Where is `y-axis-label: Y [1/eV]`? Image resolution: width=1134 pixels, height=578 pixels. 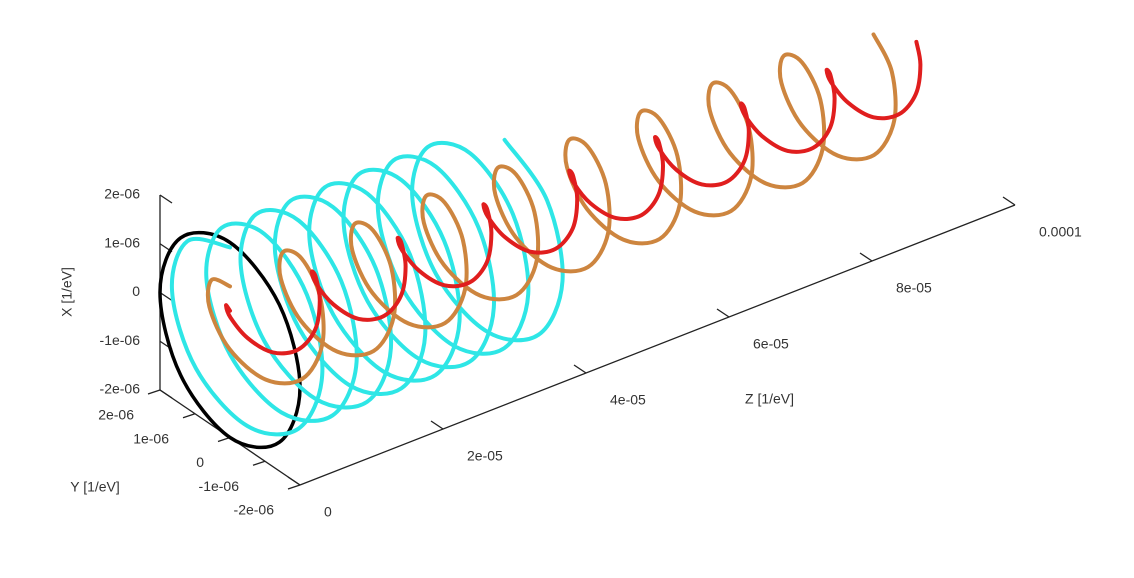 y-axis-label: Y [1/eV] is located at coordinates (95, 487).